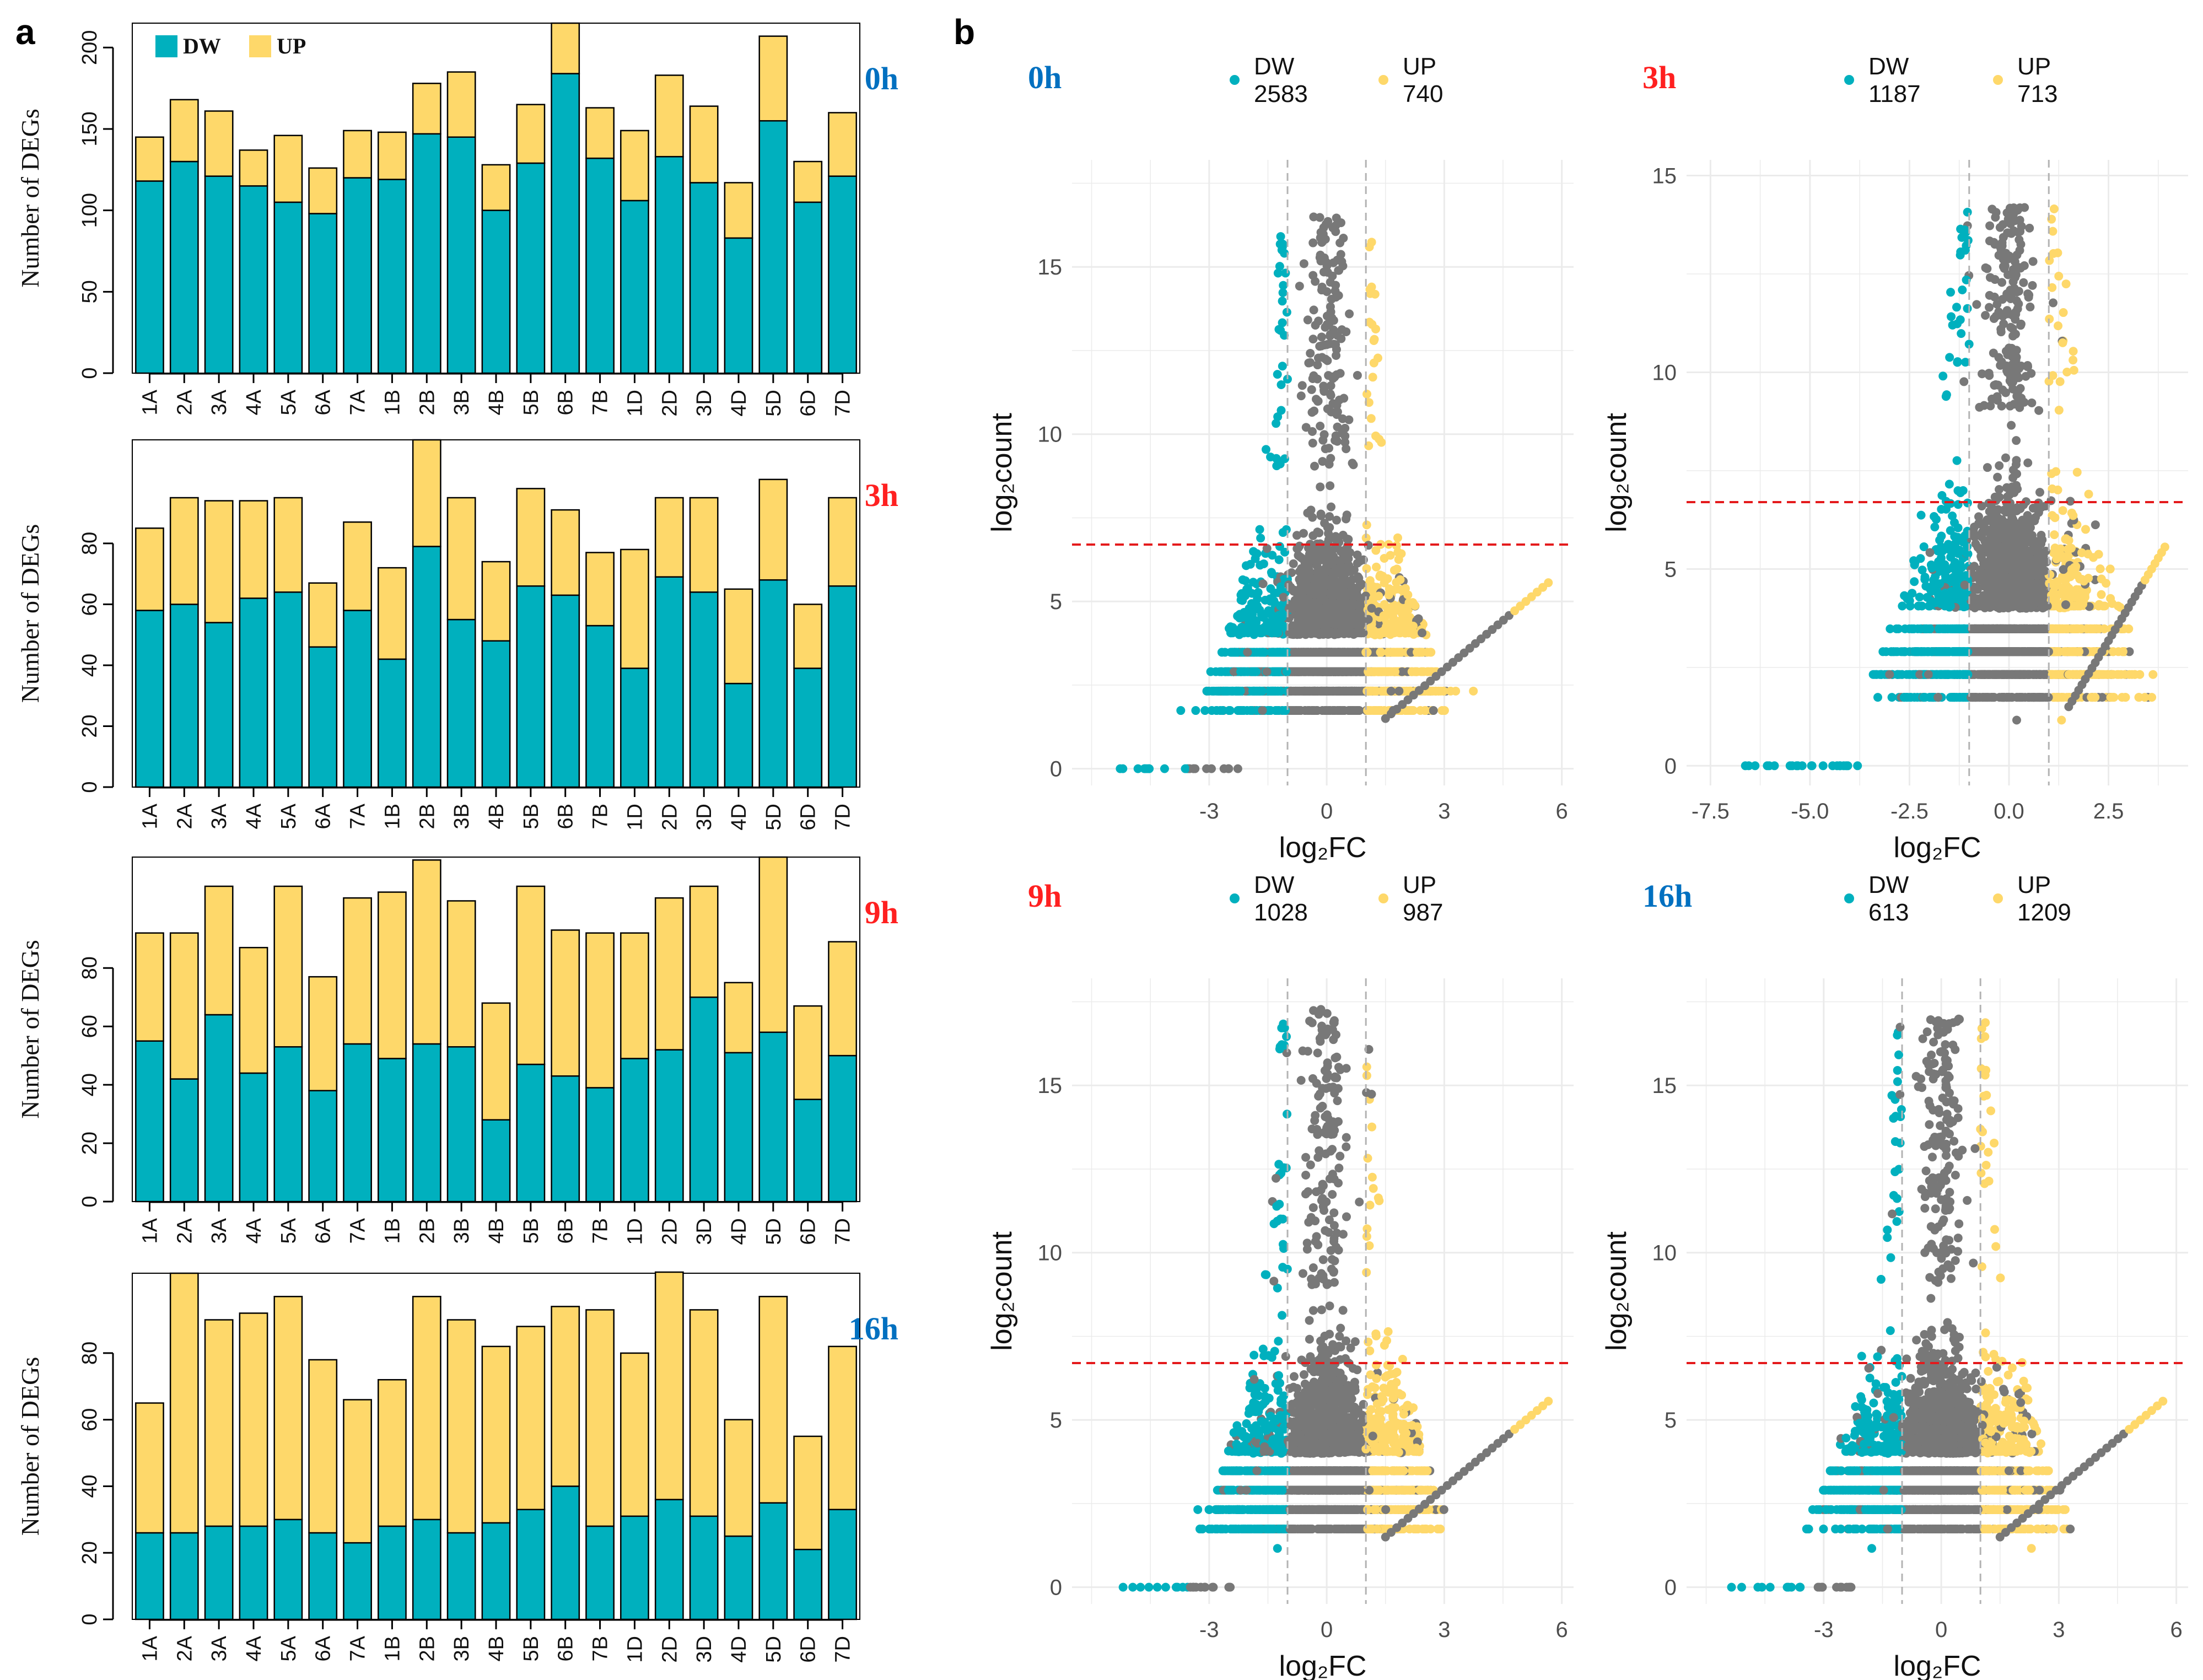  I want to click on legend-label-up: UP, so click(291, 46).